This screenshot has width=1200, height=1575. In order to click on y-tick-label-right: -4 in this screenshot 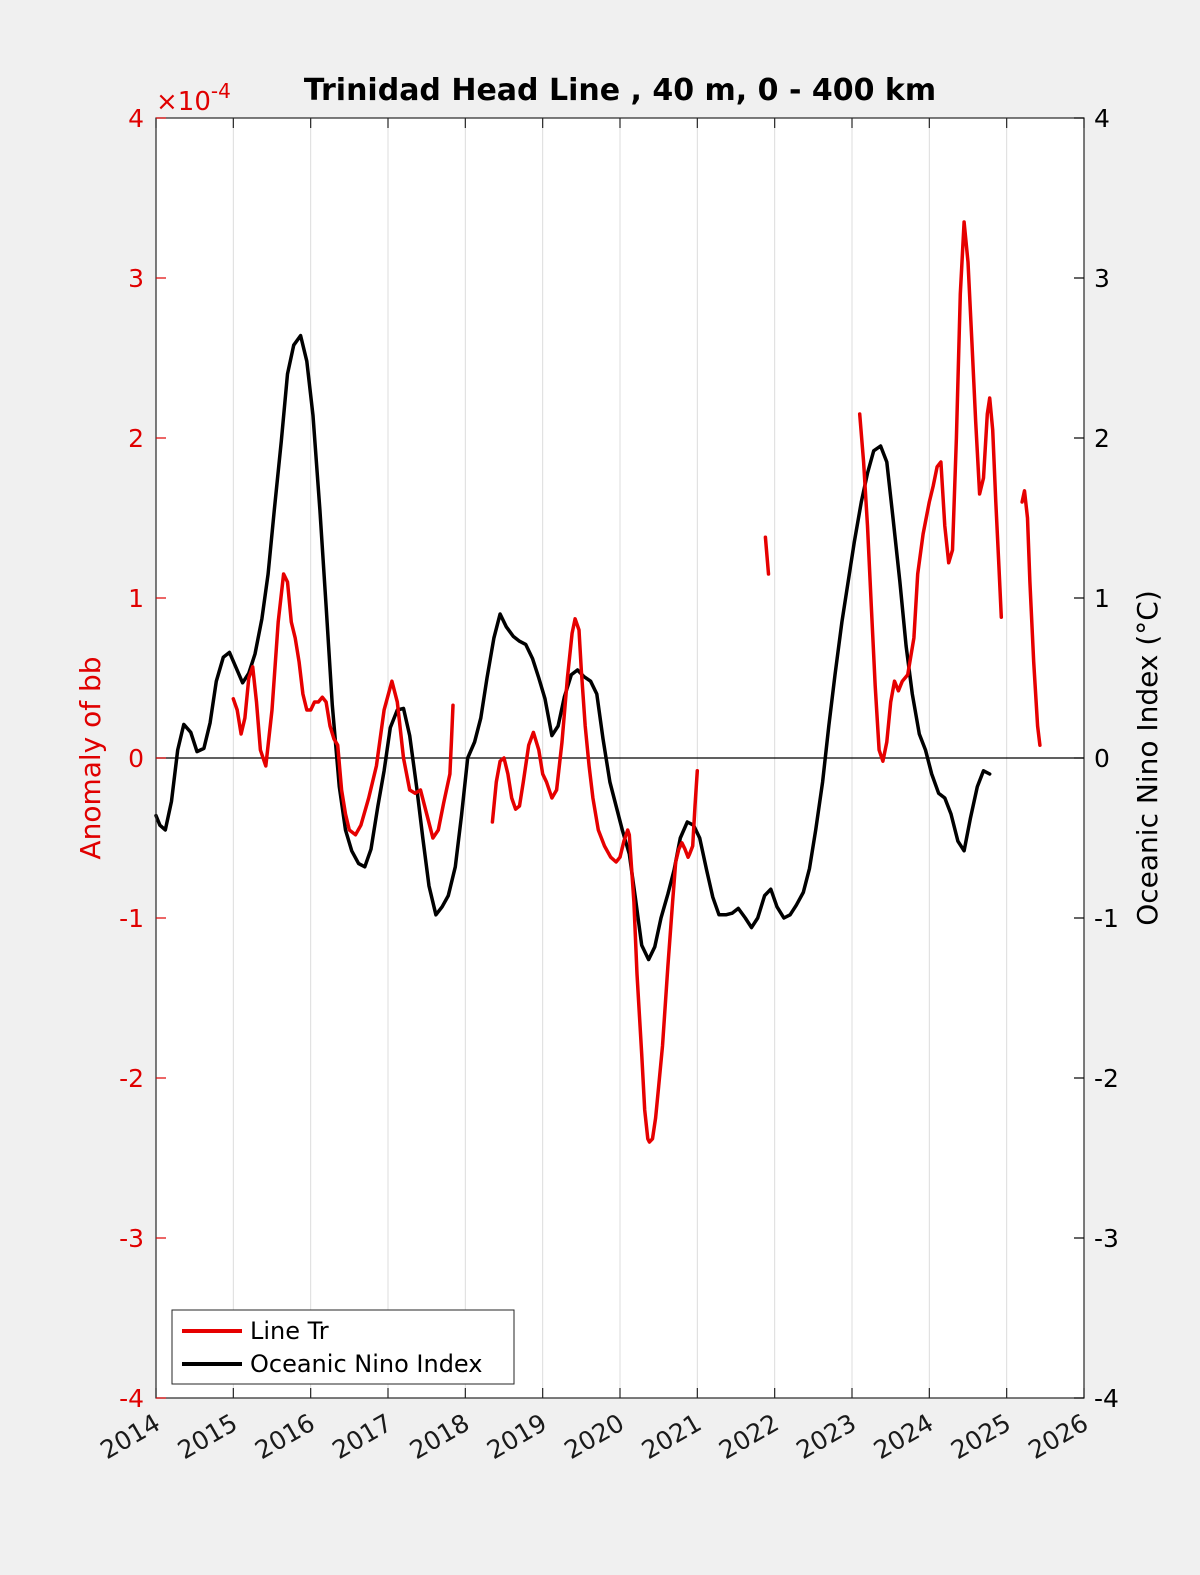, I will do `click(1106, 1398)`.